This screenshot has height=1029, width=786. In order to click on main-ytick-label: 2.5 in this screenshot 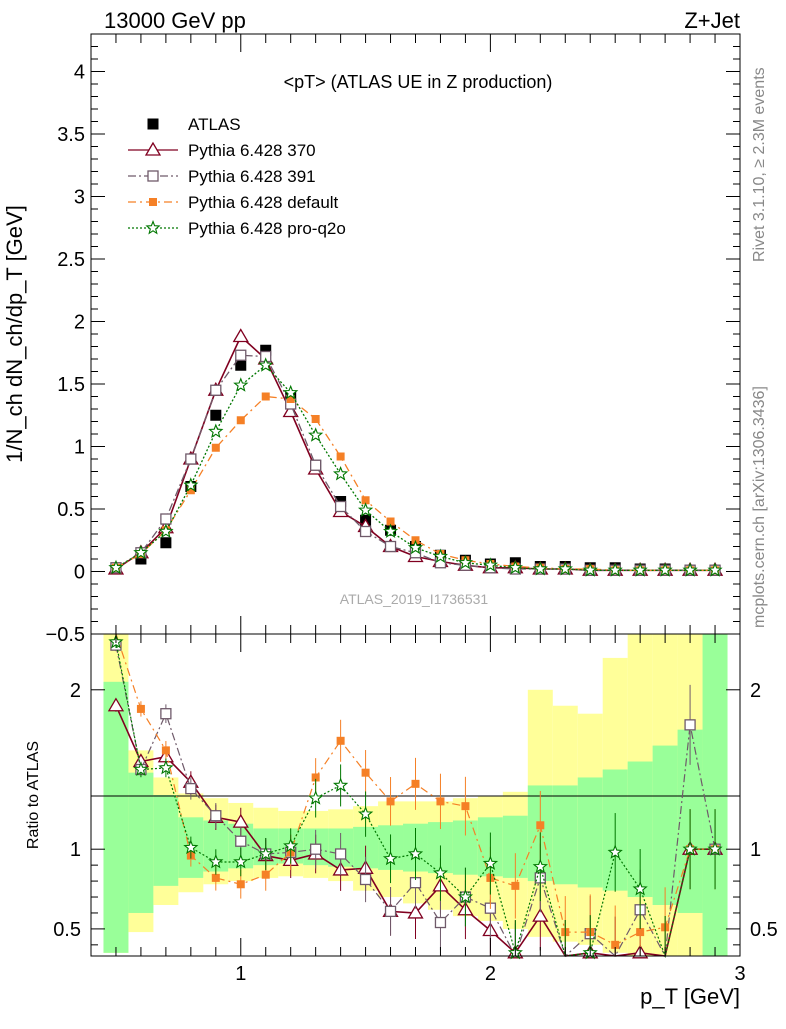, I will do `click(71, 260)`.